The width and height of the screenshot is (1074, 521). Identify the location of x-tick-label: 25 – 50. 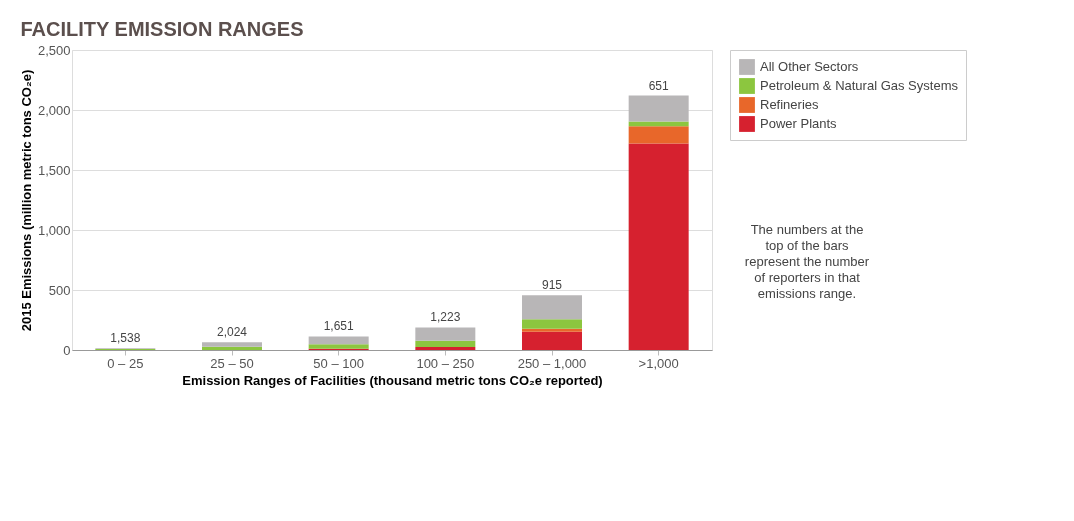
(232, 363).